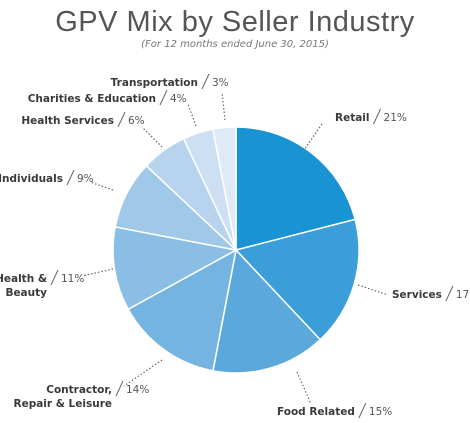 The image size is (470, 423). I want to click on slice-value-contractor-repair-and-leisure: 14%, so click(137, 390).